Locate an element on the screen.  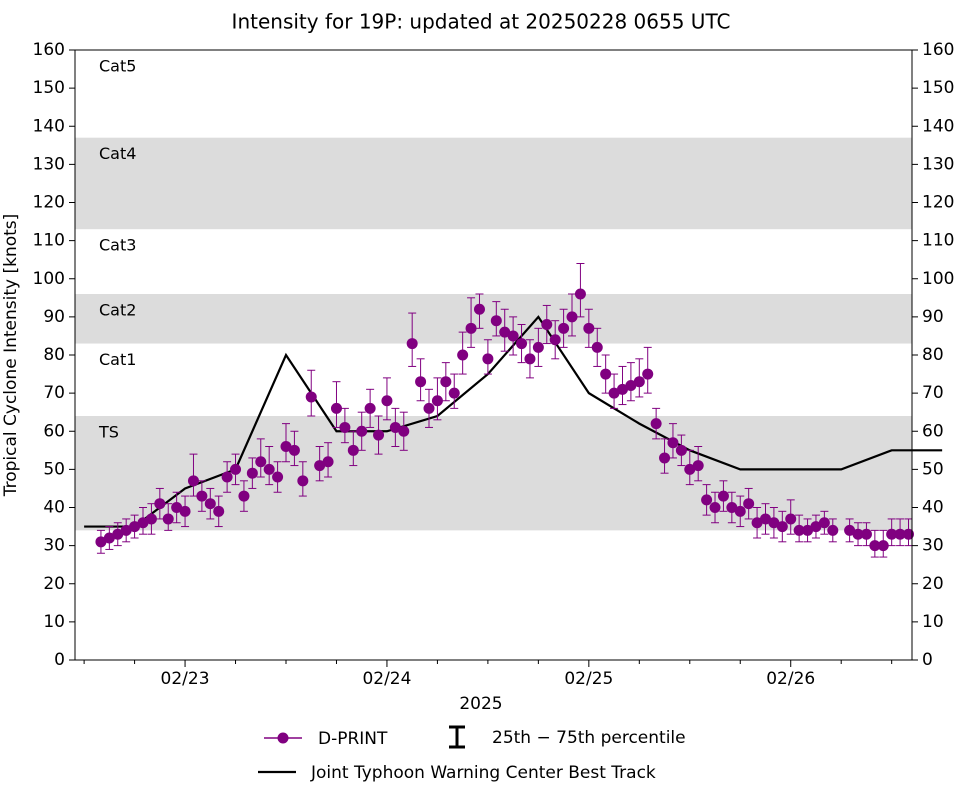
y-tick-label: 160 is located at coordinates (49, 50).